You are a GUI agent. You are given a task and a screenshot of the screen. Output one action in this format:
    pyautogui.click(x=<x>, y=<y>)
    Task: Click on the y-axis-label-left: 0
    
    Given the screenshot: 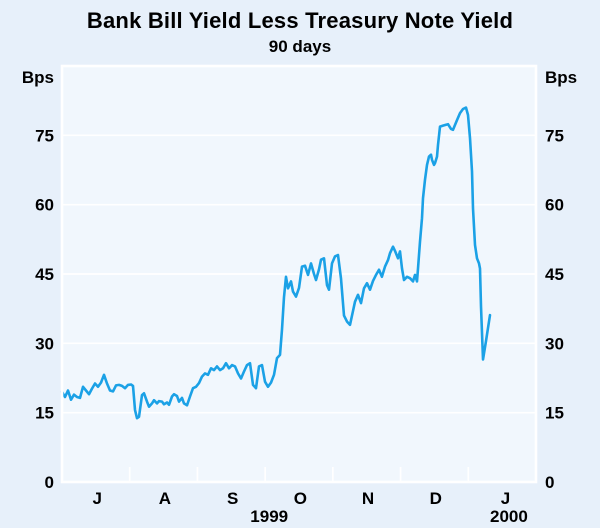 What is the action you would take?
    pyautogui.click(x=49, y=482)
    